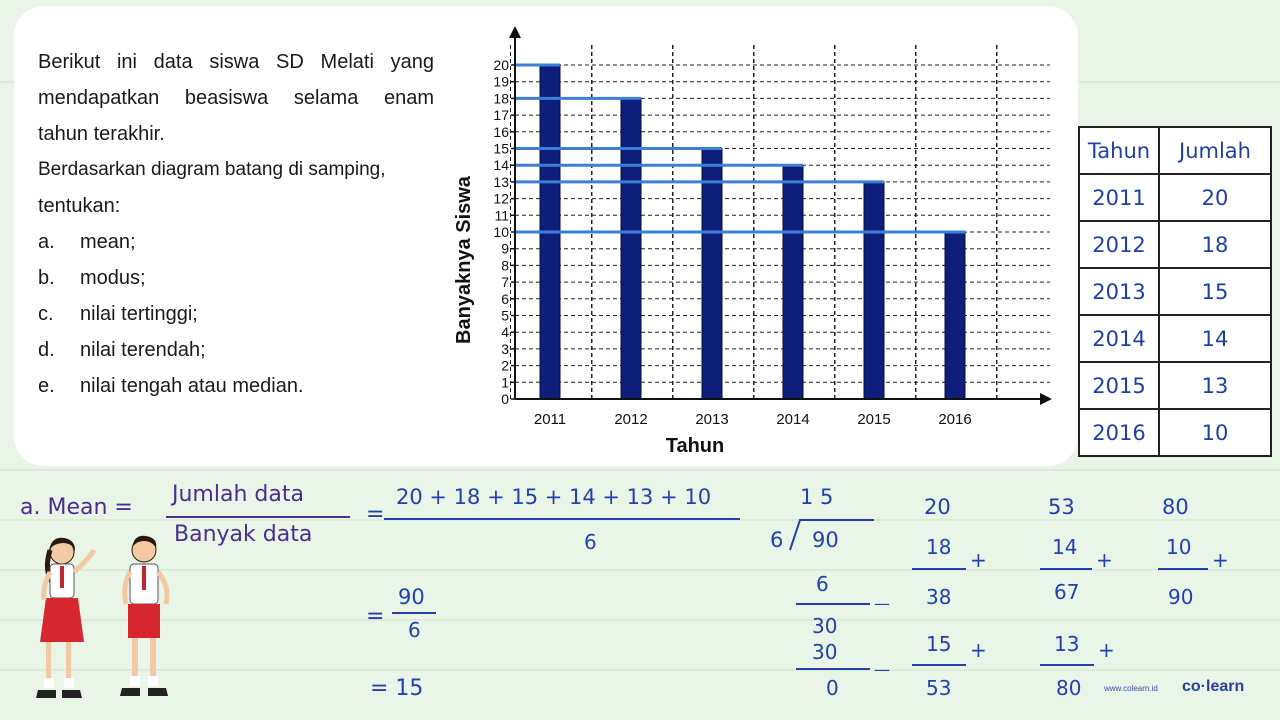  I want to click on sum-result: 90, so click(1181, 597).